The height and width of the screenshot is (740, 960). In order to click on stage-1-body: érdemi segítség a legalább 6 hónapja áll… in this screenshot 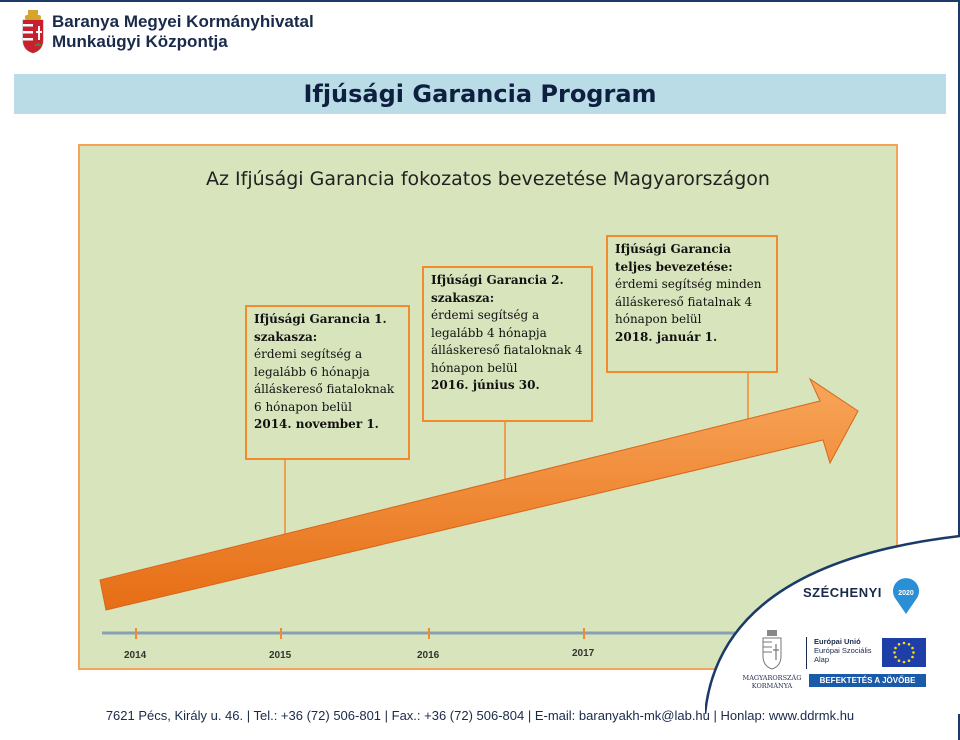, I will do `click(324, 380)`.